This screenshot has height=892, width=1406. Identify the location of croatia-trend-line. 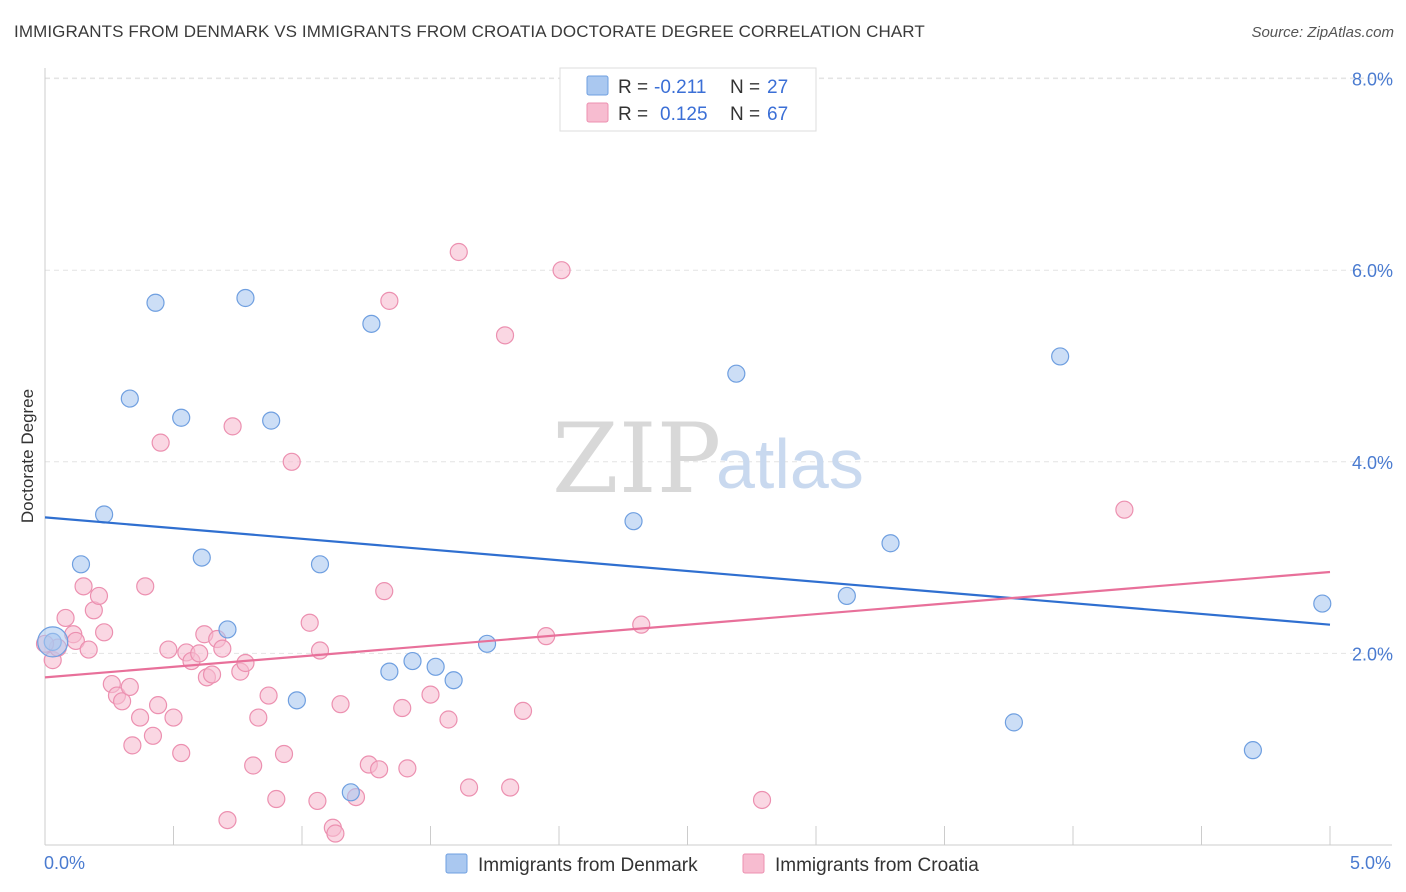
(687, 624).